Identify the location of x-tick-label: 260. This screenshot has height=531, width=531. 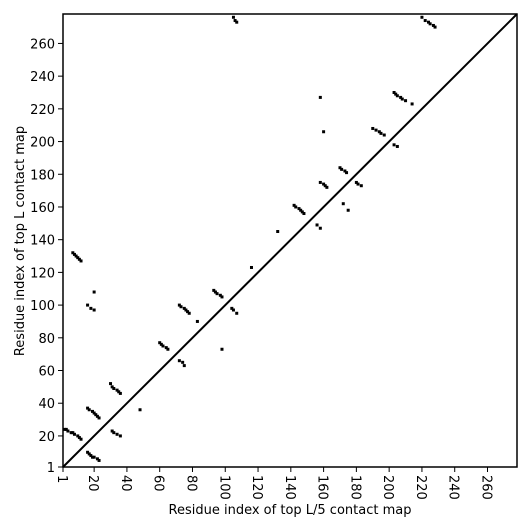
(485, 487).